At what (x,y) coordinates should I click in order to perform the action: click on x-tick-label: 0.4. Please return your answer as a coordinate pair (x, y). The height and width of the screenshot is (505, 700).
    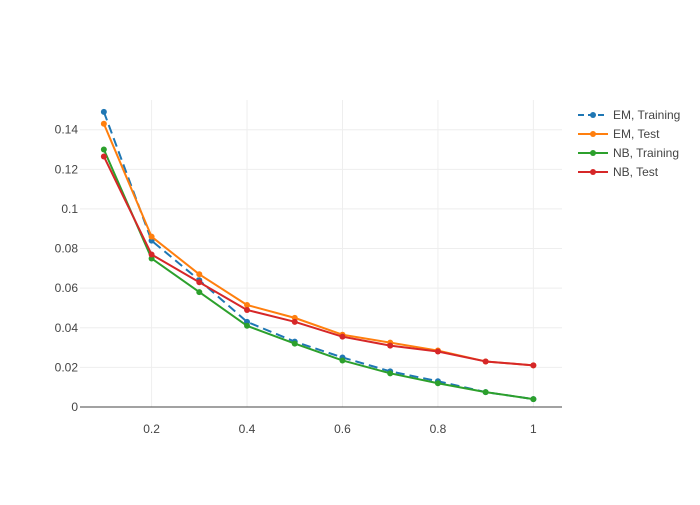
    Looking at the image, I should click on (247, 429).